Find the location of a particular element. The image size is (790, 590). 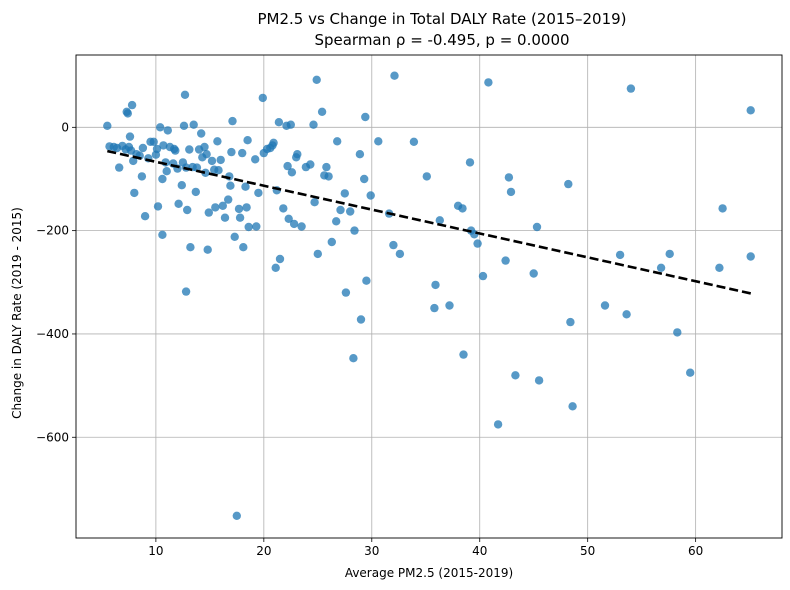

x-tick-label: 60 is located at coordinates (695, 551).